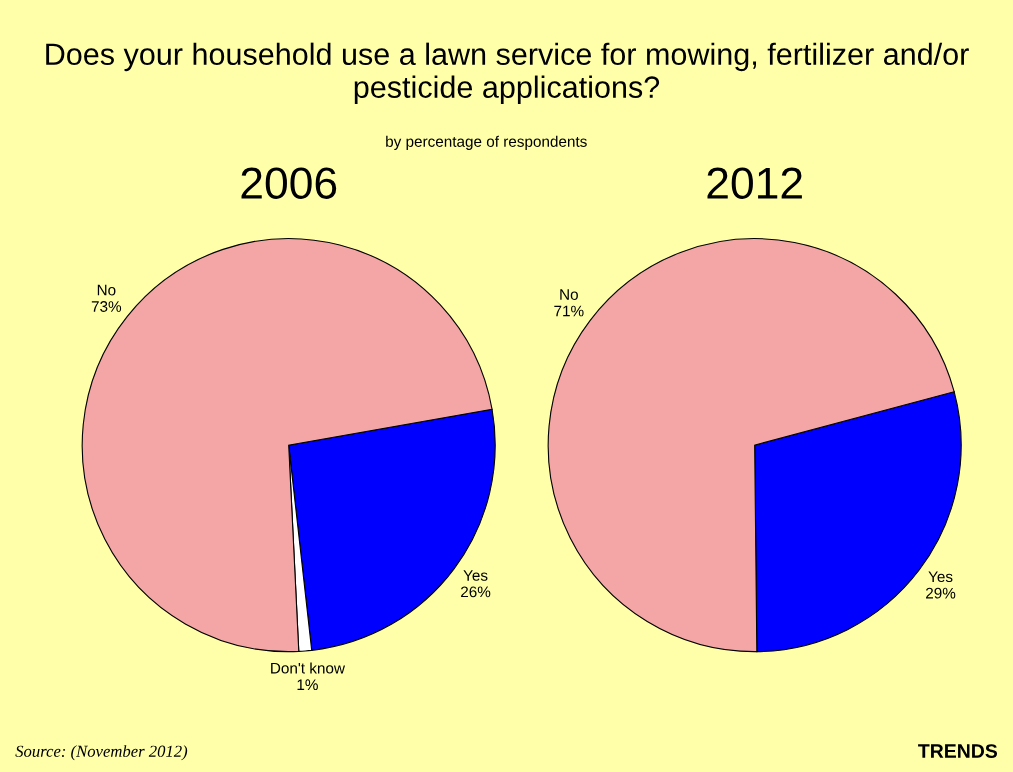 The width and height of the screenshot is (1013, 772). Describe the element at coordinates (507, 73) in the screenshot. I see `text: Does your household use a lawn service for mowing, fertilizer and/or pesticide applications?` at that location.